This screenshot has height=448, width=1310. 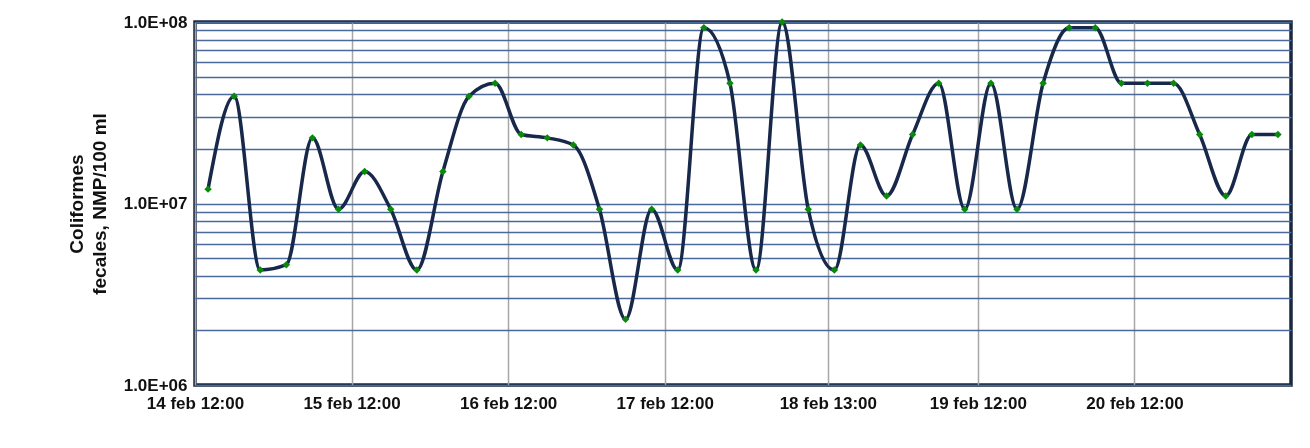 I want to click on x-tick-label: 15 feb 12:00, so click(x=352, y=403).